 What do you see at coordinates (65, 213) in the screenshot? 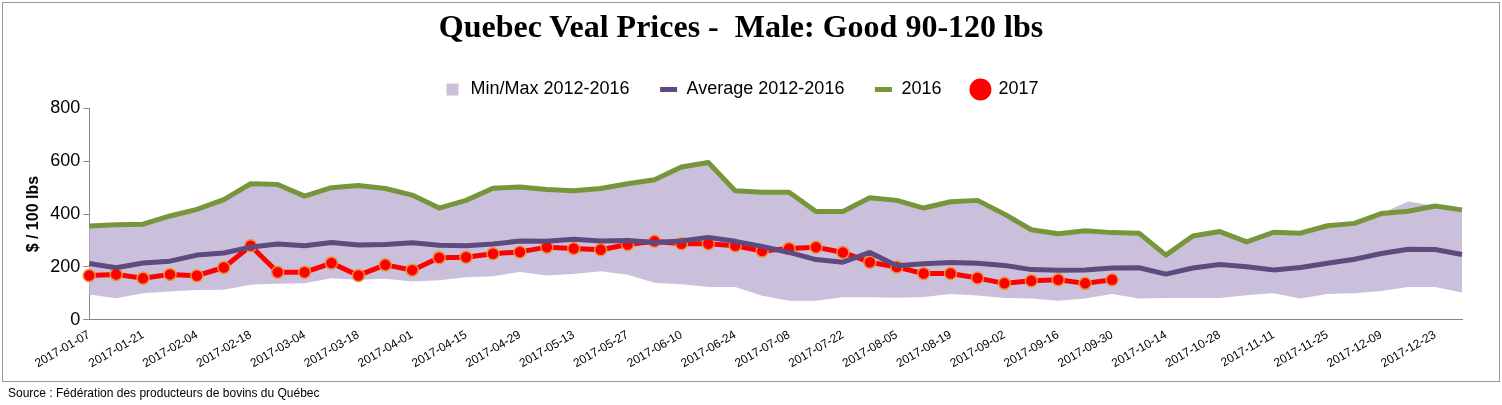
I see `y-tick-label: 400` at bounding box center [65, 213].